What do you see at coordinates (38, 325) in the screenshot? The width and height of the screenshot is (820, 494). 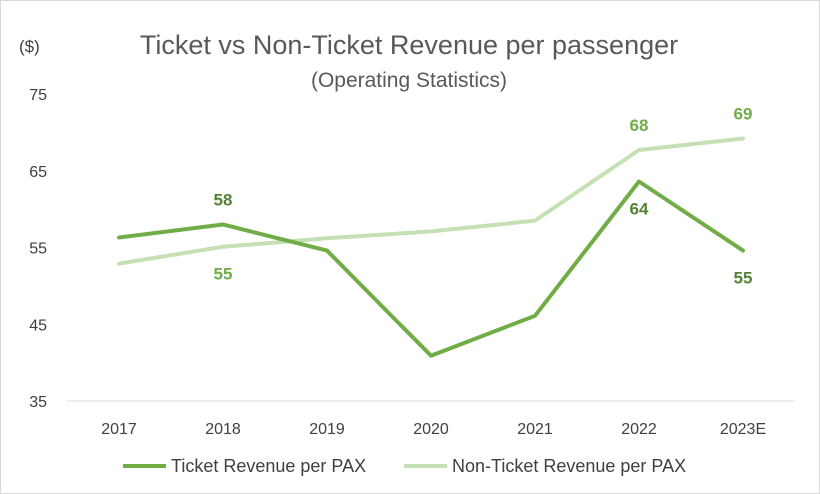 I see `y-tick-label: 45` at bounding box center [38, 325].